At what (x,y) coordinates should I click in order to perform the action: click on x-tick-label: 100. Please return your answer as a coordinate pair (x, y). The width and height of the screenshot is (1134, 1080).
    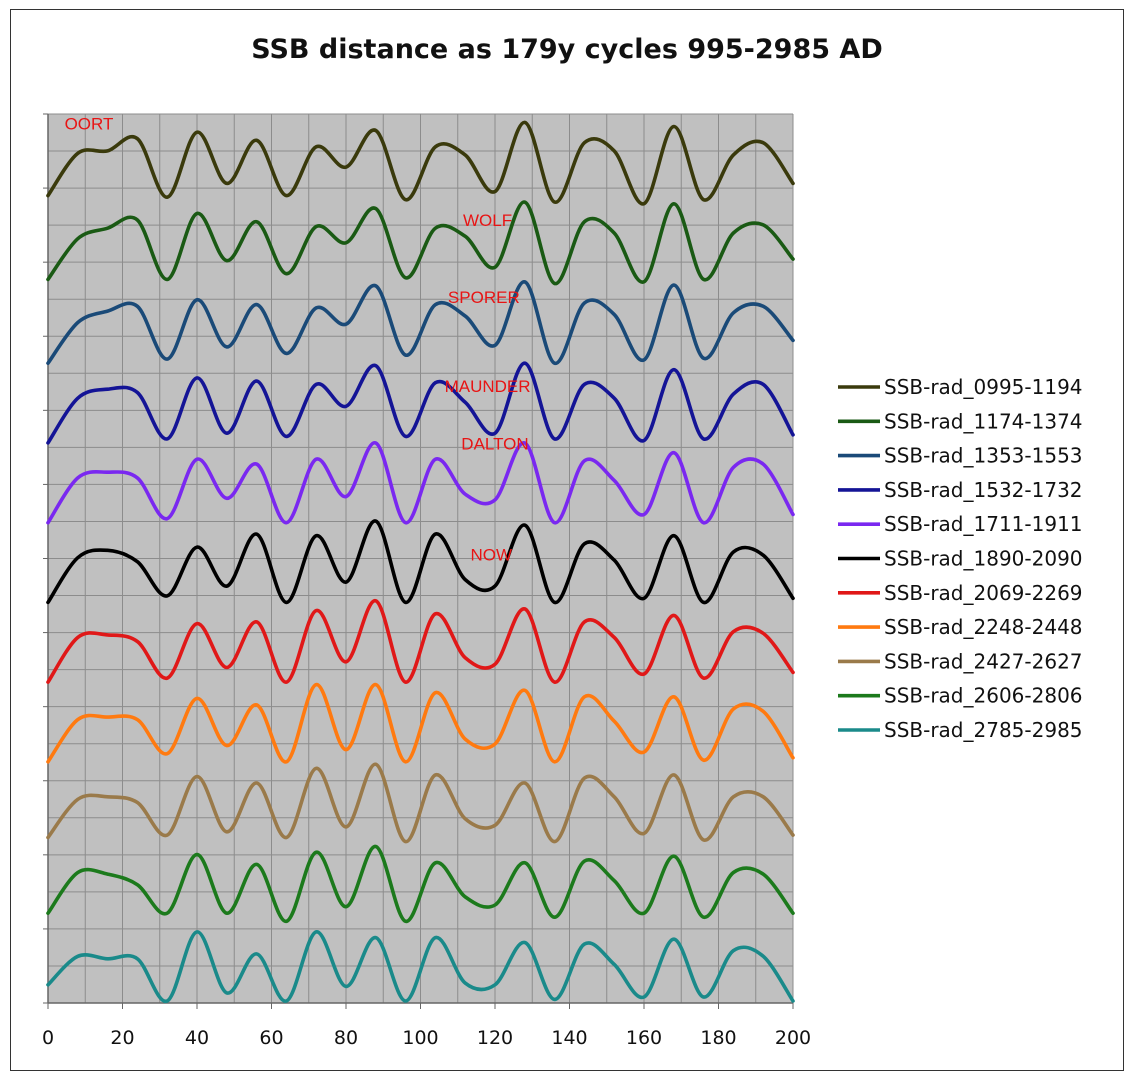
    Looking at the image, I should click on (420, 1038).